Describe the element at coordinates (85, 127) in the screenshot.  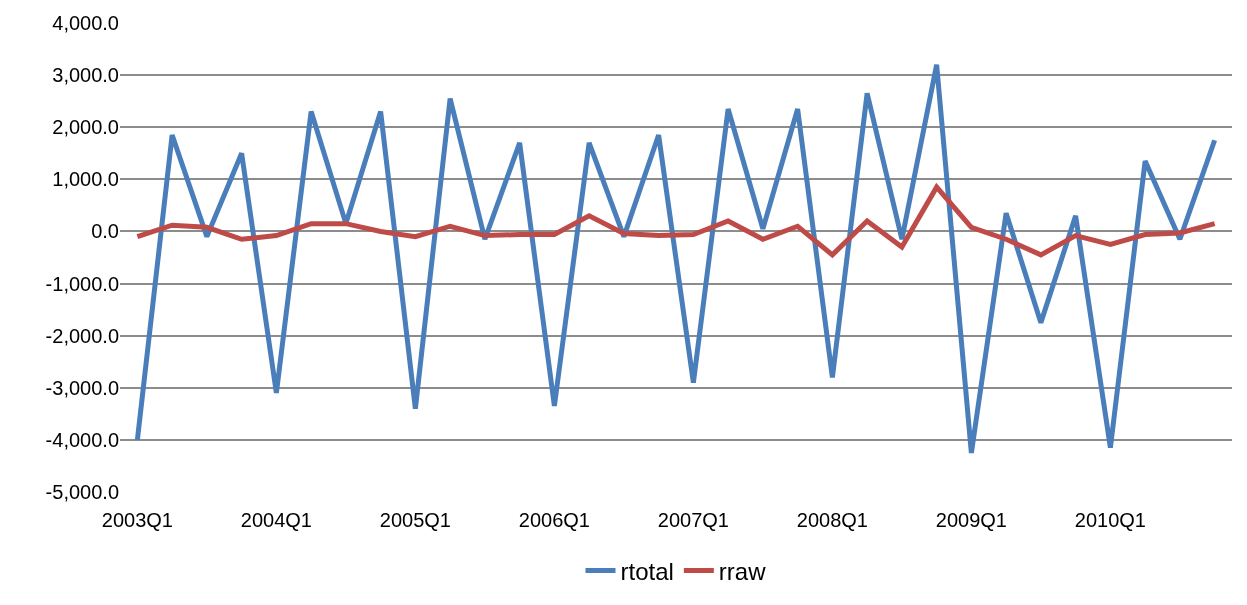
I see `y-tick-label: 2,000.0` at that location.